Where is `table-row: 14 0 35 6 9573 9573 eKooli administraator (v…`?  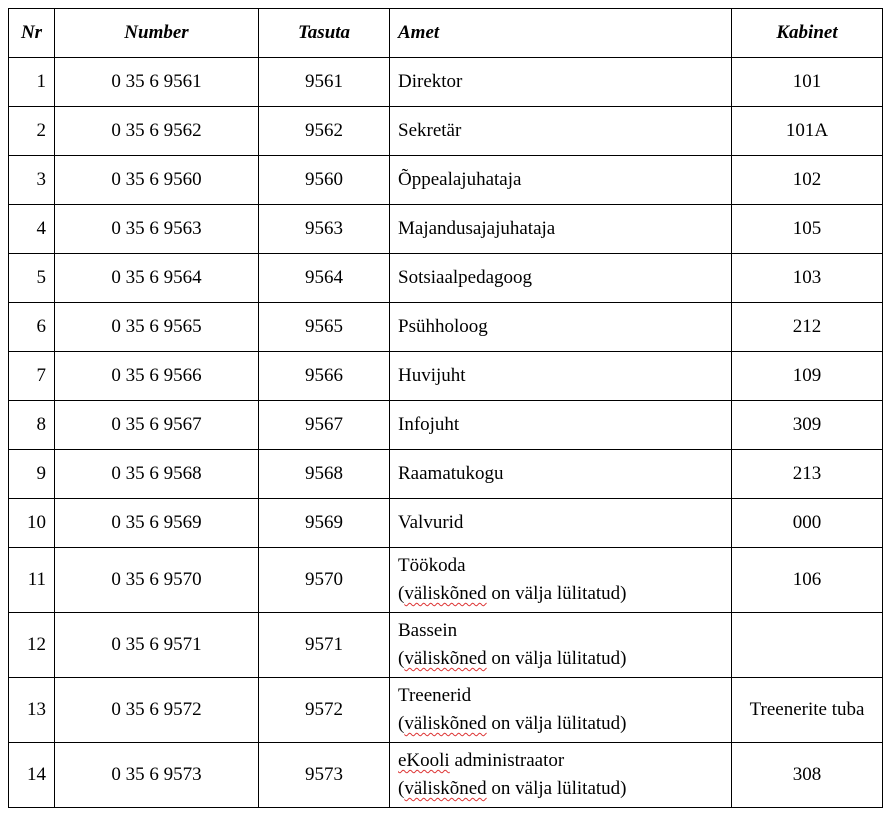 table-row: 14 0 35 6 9573 9573 eKooli administraator (v… is located at coordinates (445, 775).